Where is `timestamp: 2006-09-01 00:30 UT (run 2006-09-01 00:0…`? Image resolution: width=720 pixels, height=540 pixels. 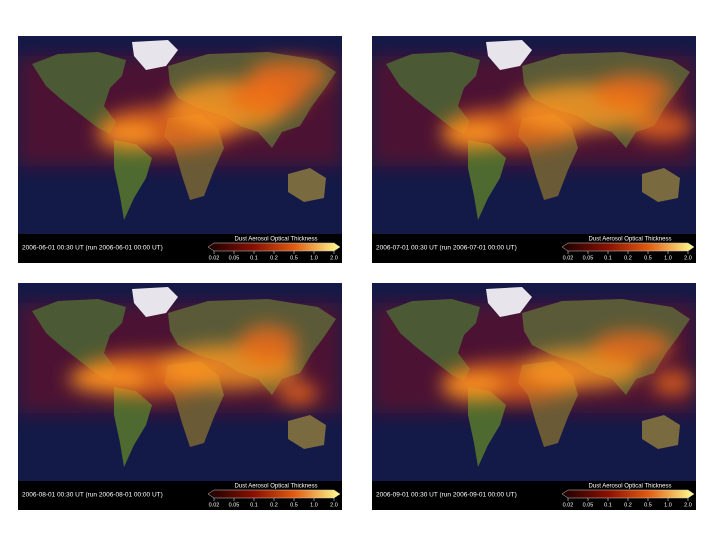 timestamp: 2006-09-01 00:30 UT (run 2006-09-01 00:0… is located at coordinates (446, 495).